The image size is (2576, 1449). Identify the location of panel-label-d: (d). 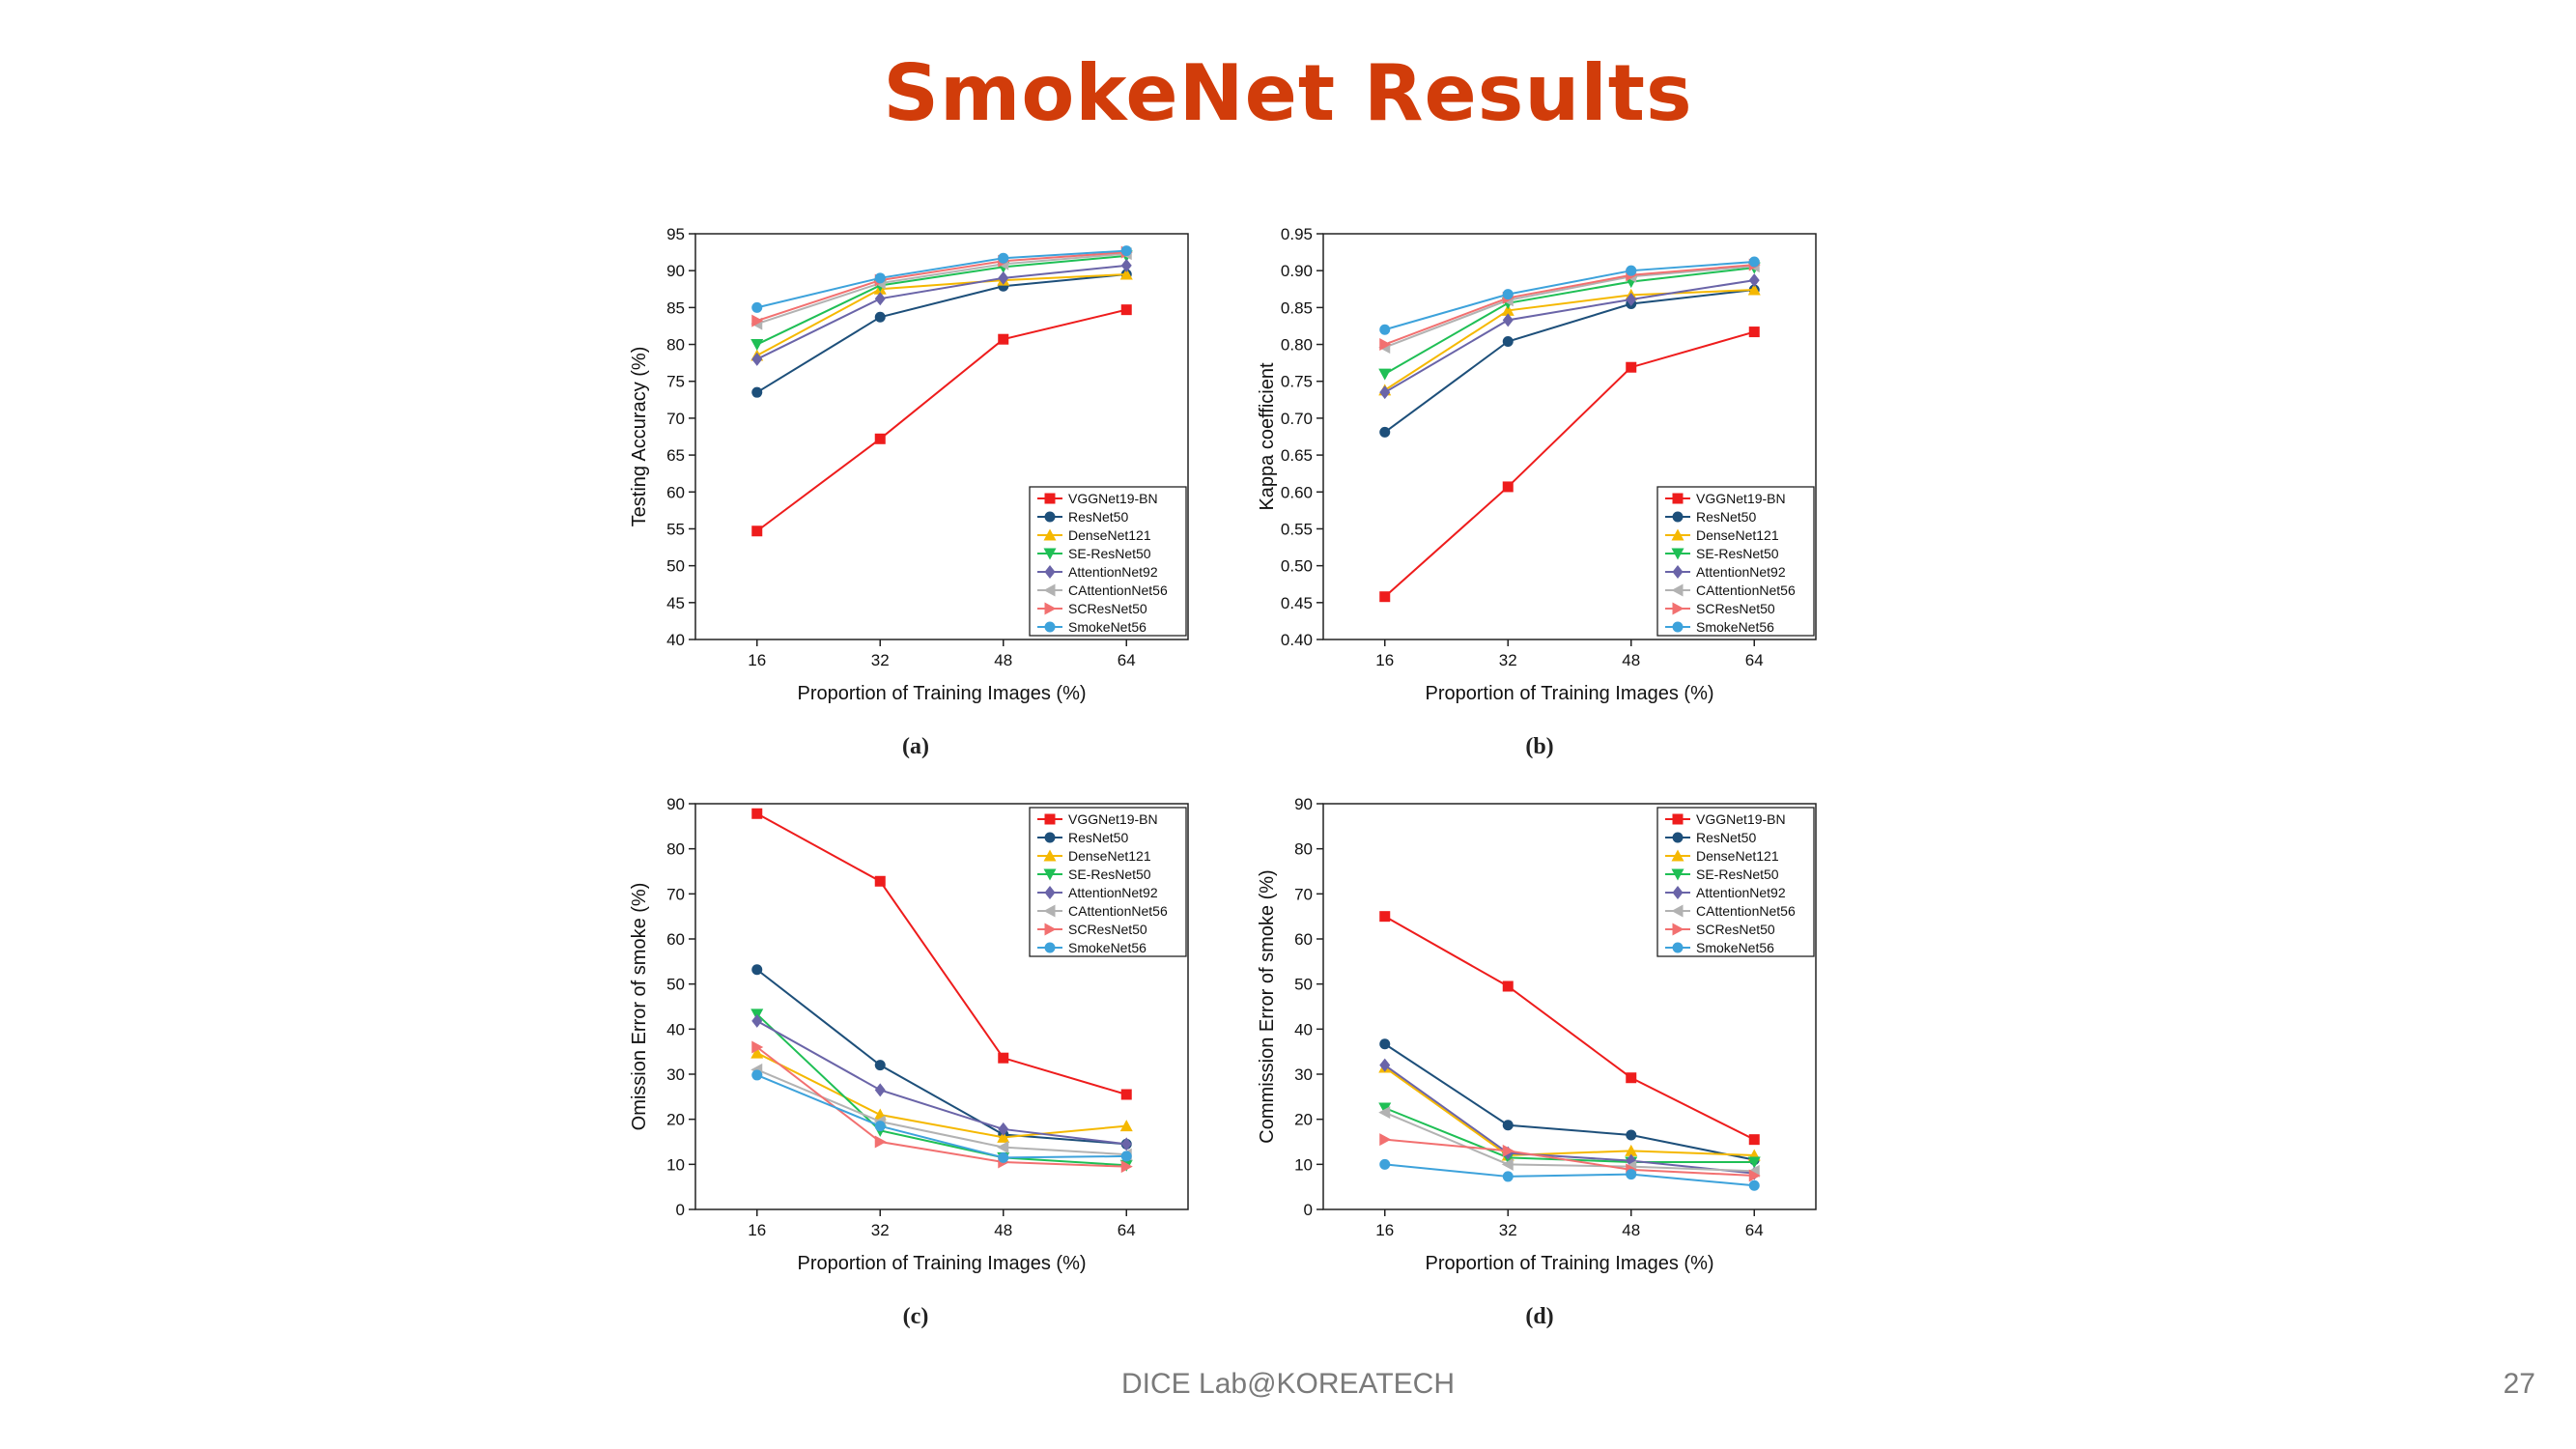
(1539, 1316).